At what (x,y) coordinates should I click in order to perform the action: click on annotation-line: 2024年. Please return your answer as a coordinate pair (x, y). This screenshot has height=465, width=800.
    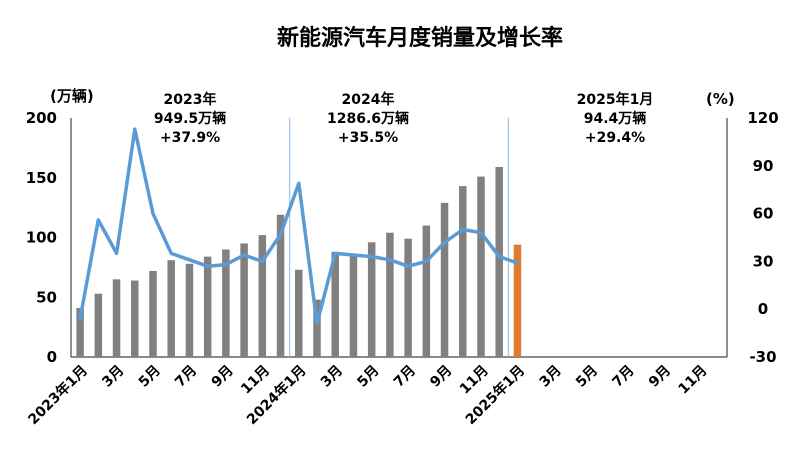
    Looking at the image, I should click on (368, 99).